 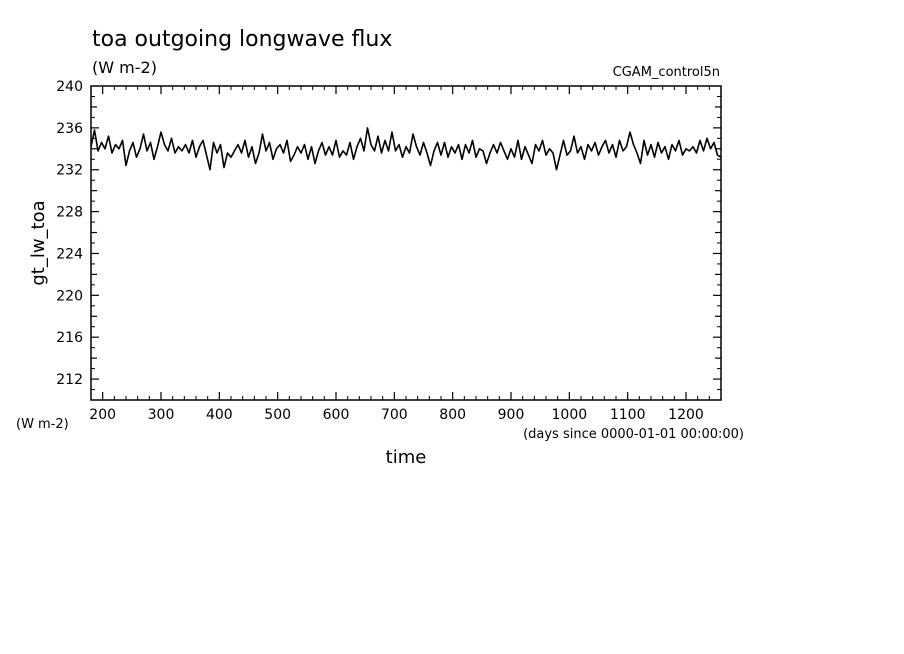 I want to click on series-line, so click(x=406, y=149).